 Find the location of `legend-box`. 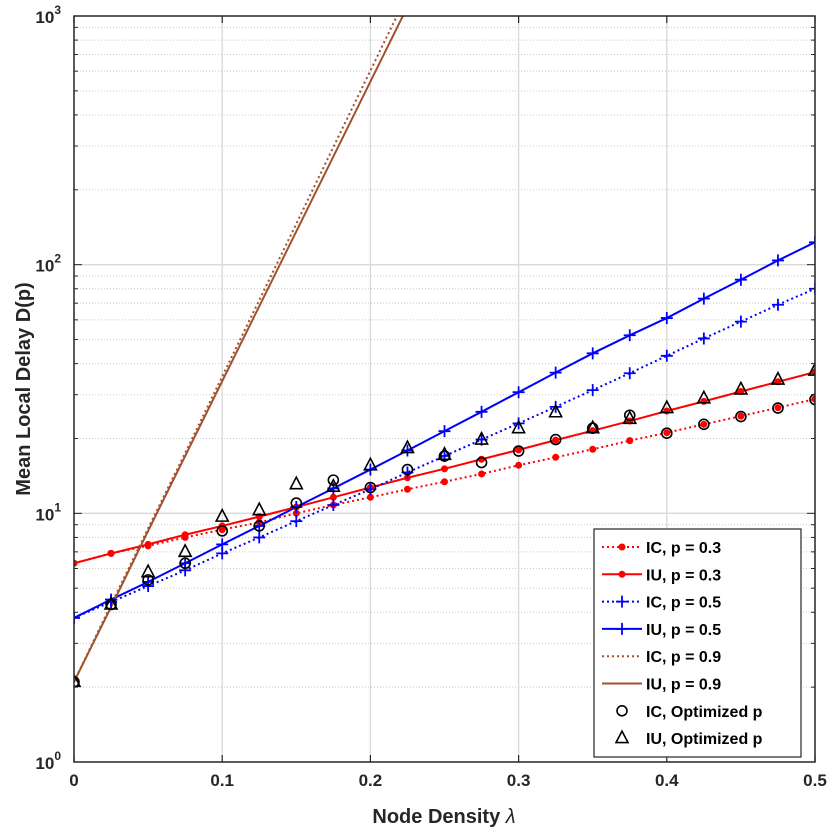

legend-box is located at coordinates (697, 643).